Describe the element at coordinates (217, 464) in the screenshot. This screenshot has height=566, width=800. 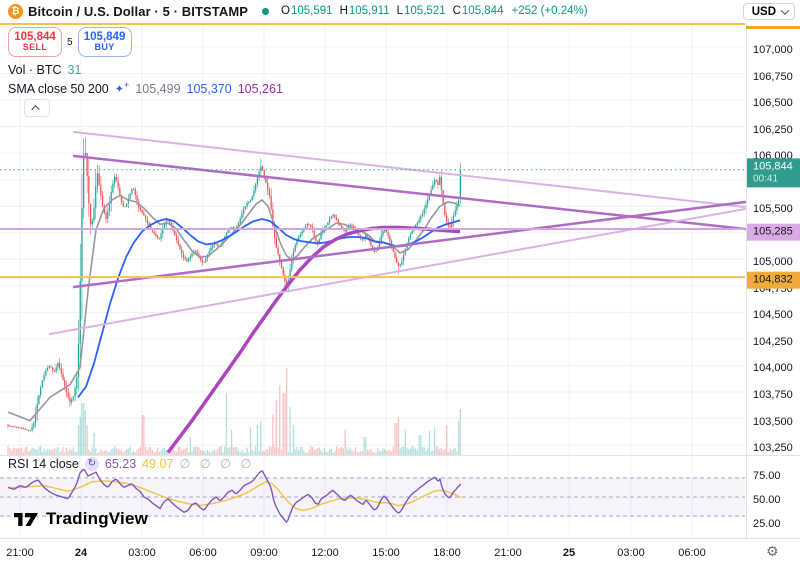
I see `rsi-empty-values: ∅ ∅ ∅ ∅` at that location.